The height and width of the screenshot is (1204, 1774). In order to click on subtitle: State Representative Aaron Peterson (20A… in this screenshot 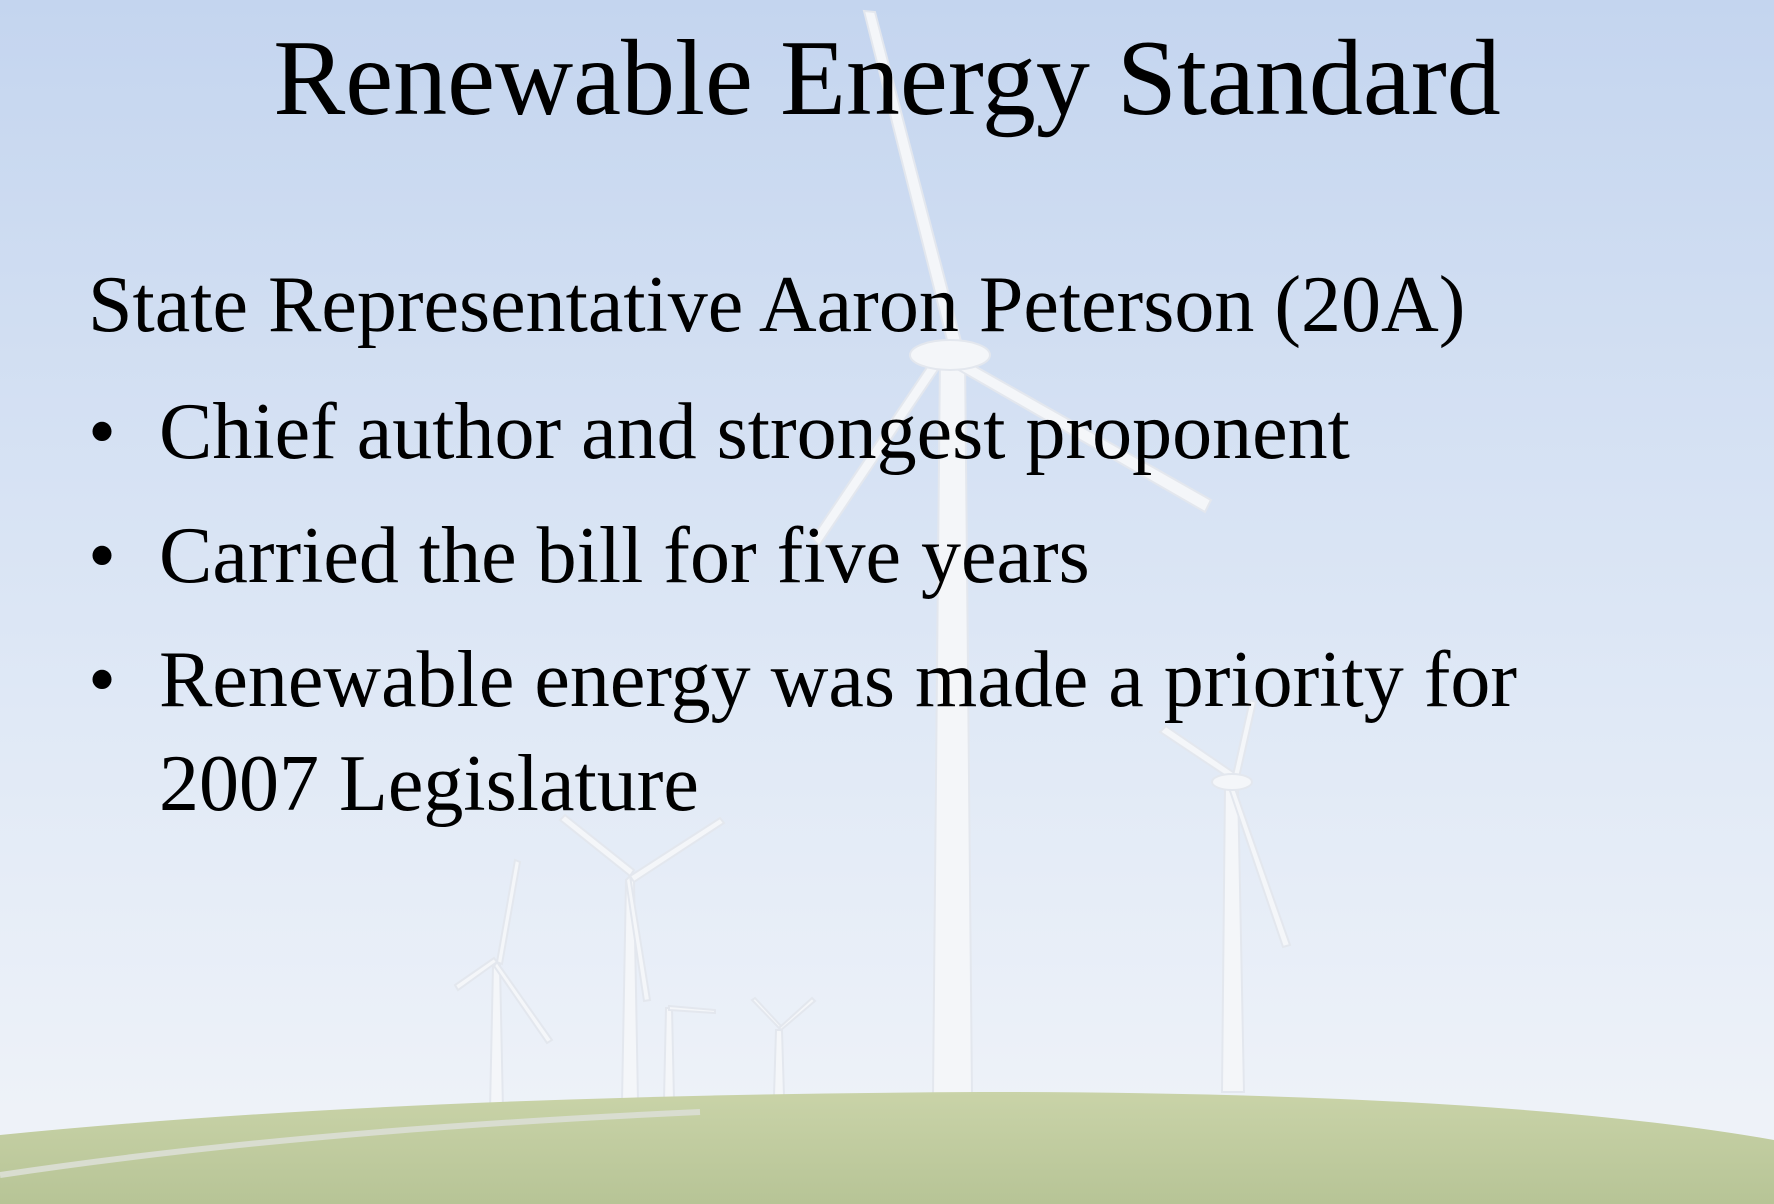, I will do `click(777, 305)`.